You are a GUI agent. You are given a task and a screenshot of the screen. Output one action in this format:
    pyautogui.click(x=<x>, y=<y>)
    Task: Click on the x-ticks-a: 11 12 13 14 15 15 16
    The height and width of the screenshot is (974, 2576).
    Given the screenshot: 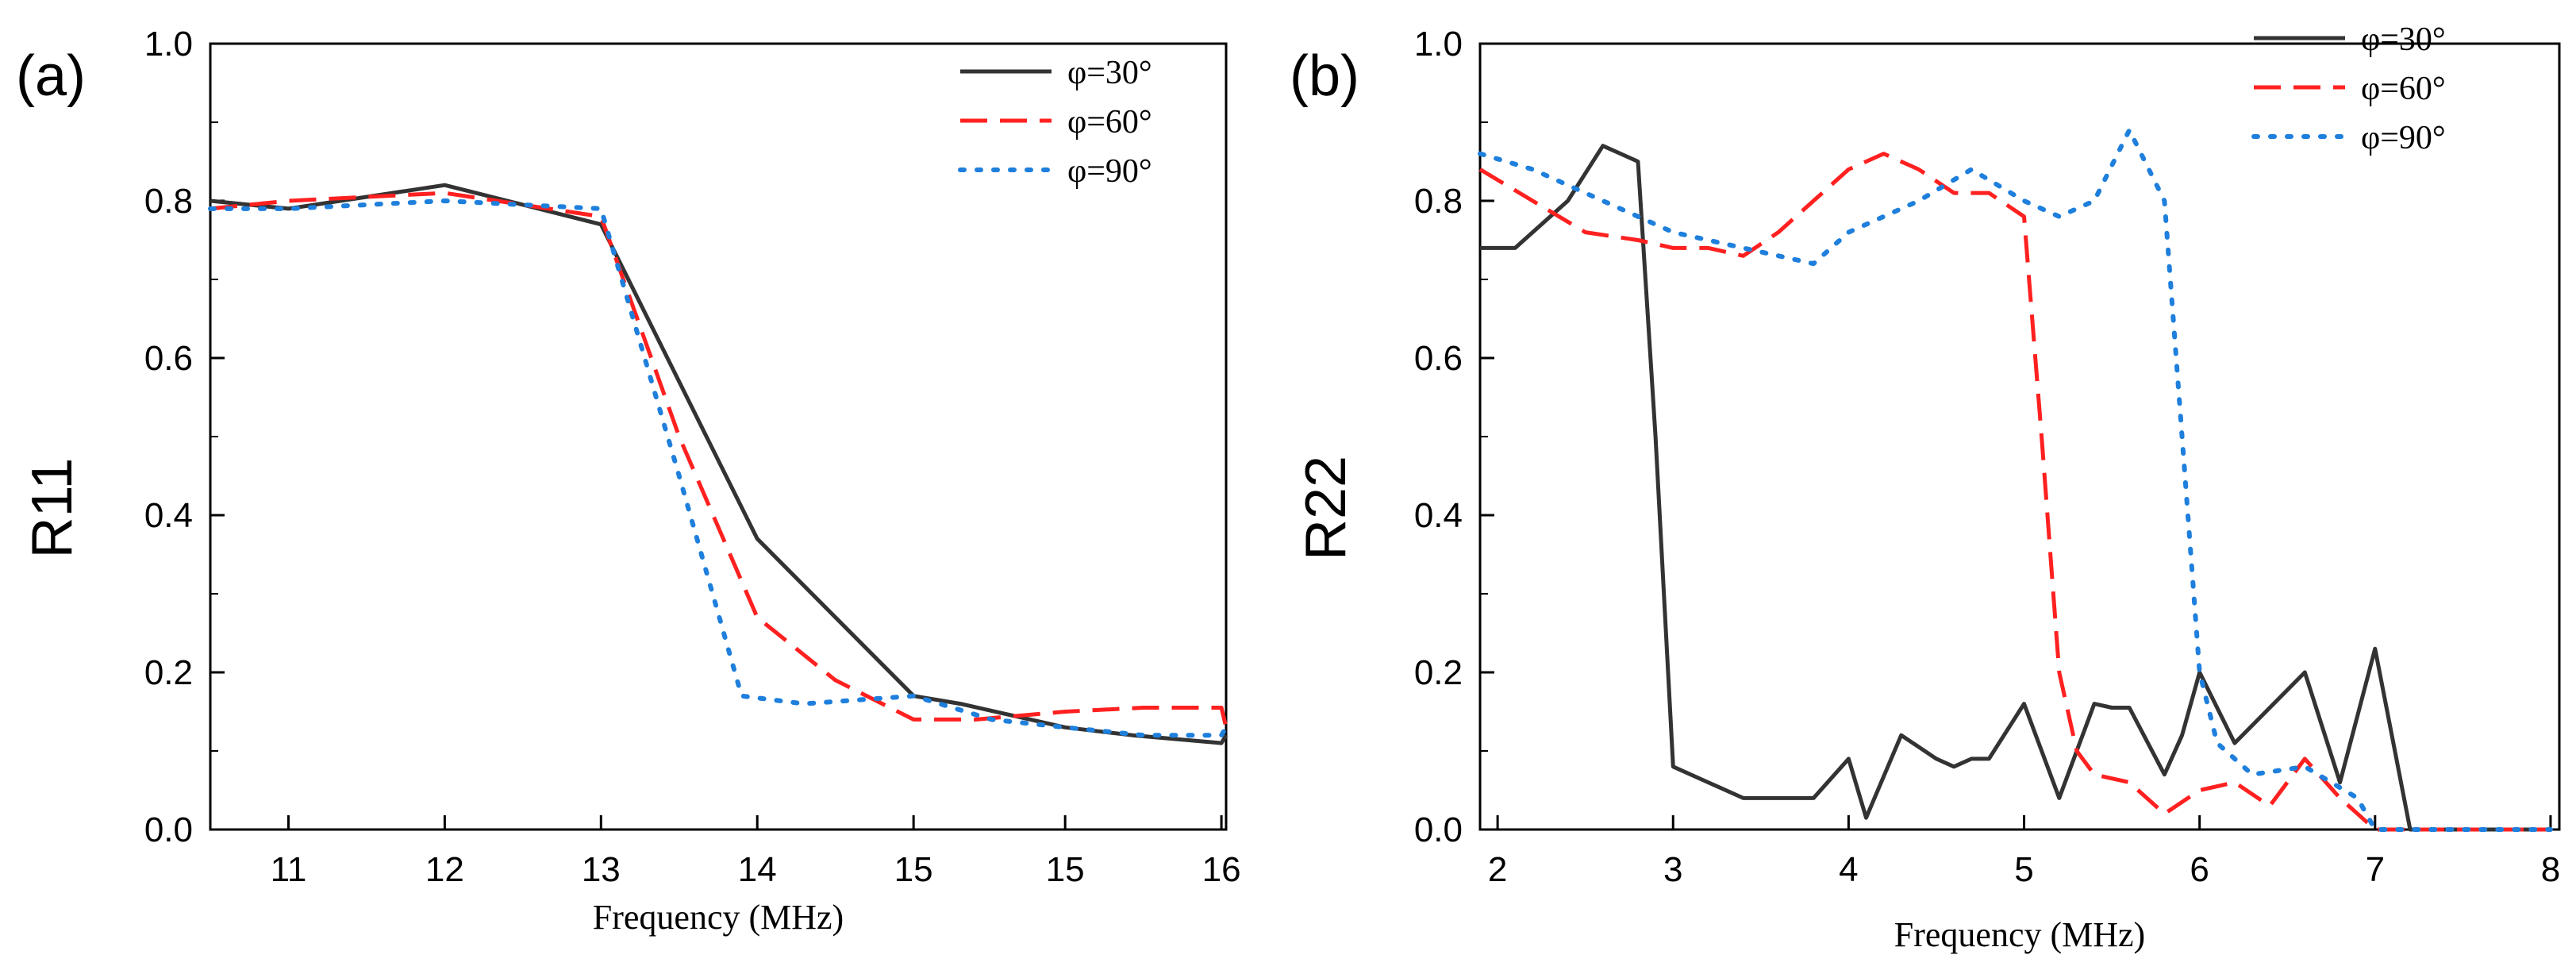 What is the action you would take?
    pyautogui.click(x=756, y=852)
    